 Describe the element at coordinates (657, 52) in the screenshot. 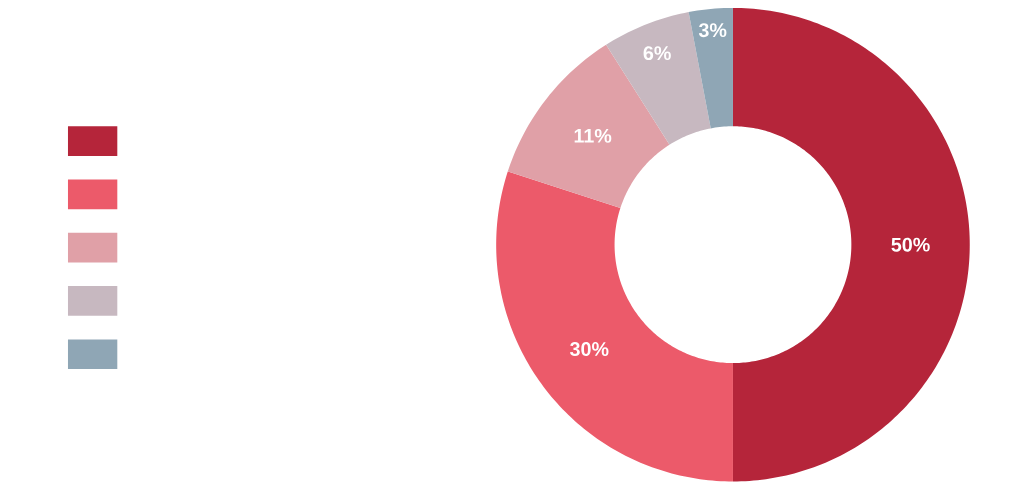

I see `data-label: 6%` at that location.